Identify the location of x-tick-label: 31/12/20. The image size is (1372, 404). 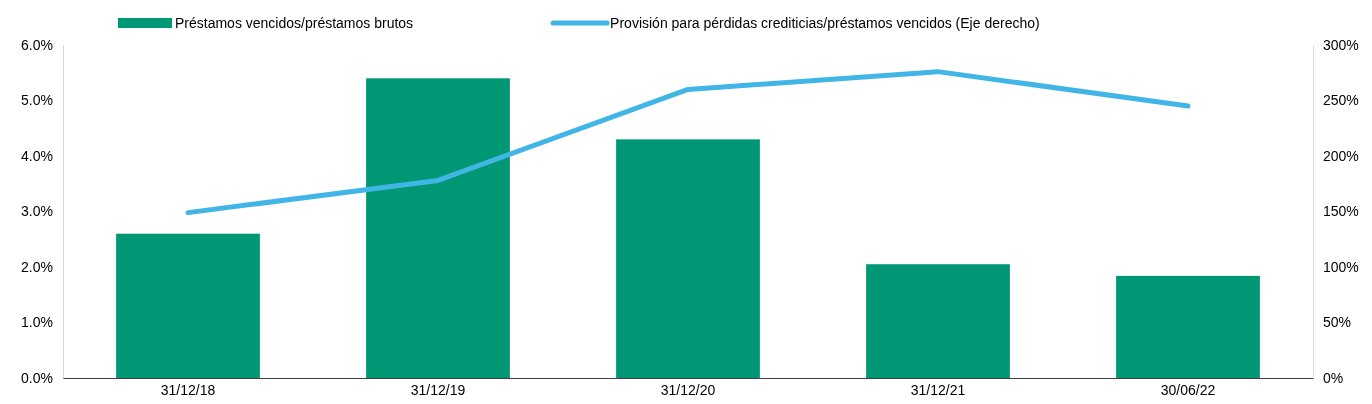
(688, 389).